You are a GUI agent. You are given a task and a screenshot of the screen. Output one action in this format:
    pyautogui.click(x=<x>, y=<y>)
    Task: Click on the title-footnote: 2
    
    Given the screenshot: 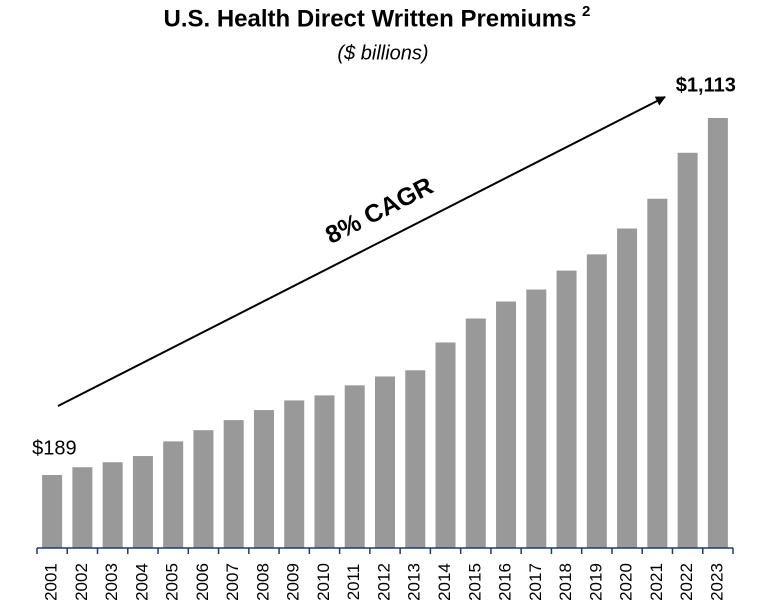 What is the action you would take?
    pyautogui.click(x=586, y=11)
    